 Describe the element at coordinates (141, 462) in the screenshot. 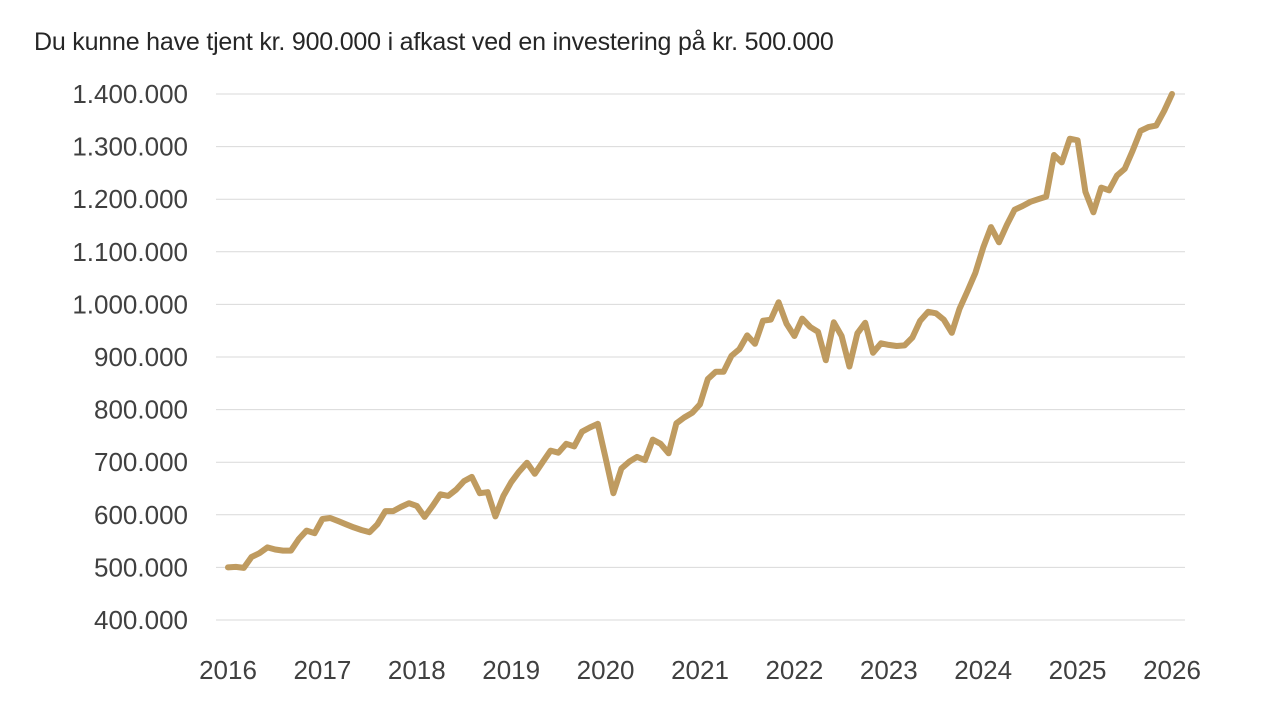

I see `y-tick-label: 700.000` at that location.